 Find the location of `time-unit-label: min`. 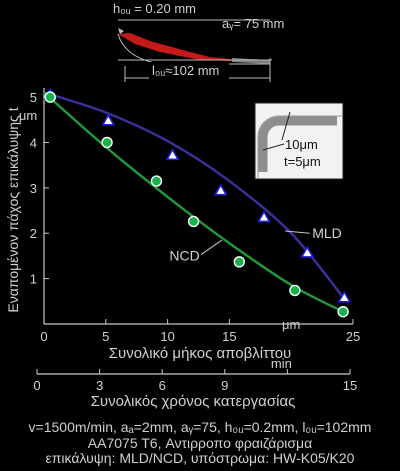

time-unit-label: min is located at coordinates (281, 363).